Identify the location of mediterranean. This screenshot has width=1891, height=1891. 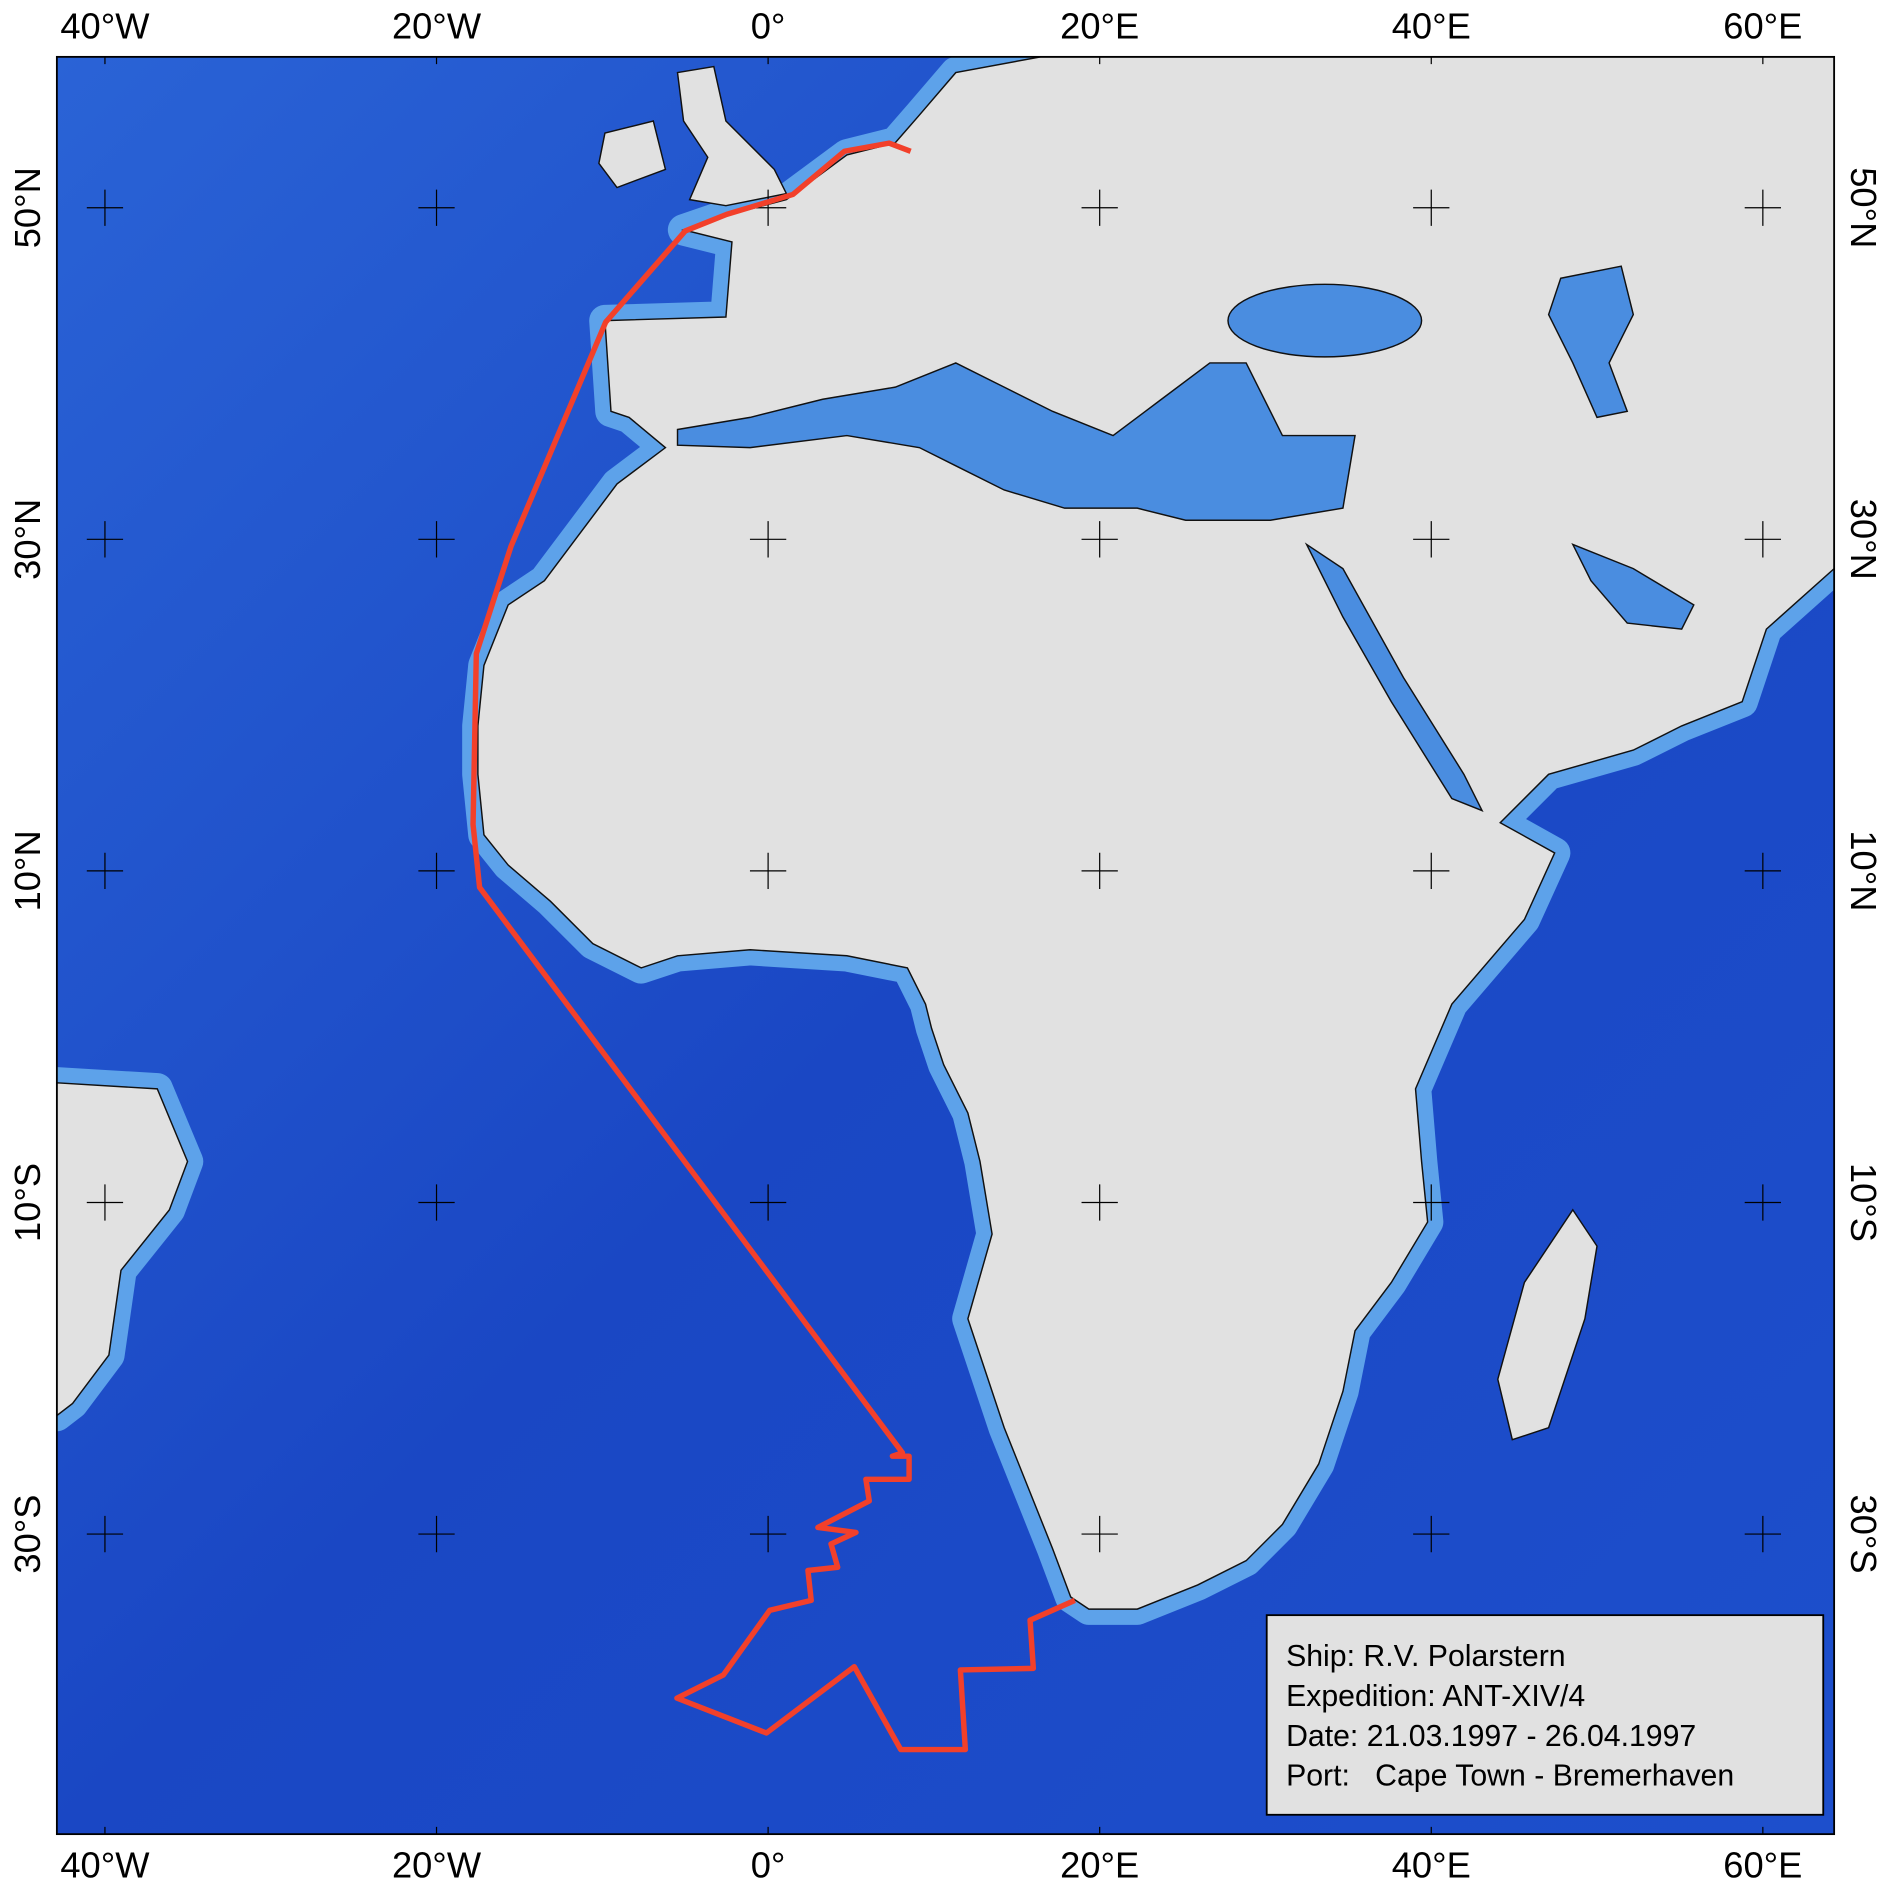
(1016, 441).